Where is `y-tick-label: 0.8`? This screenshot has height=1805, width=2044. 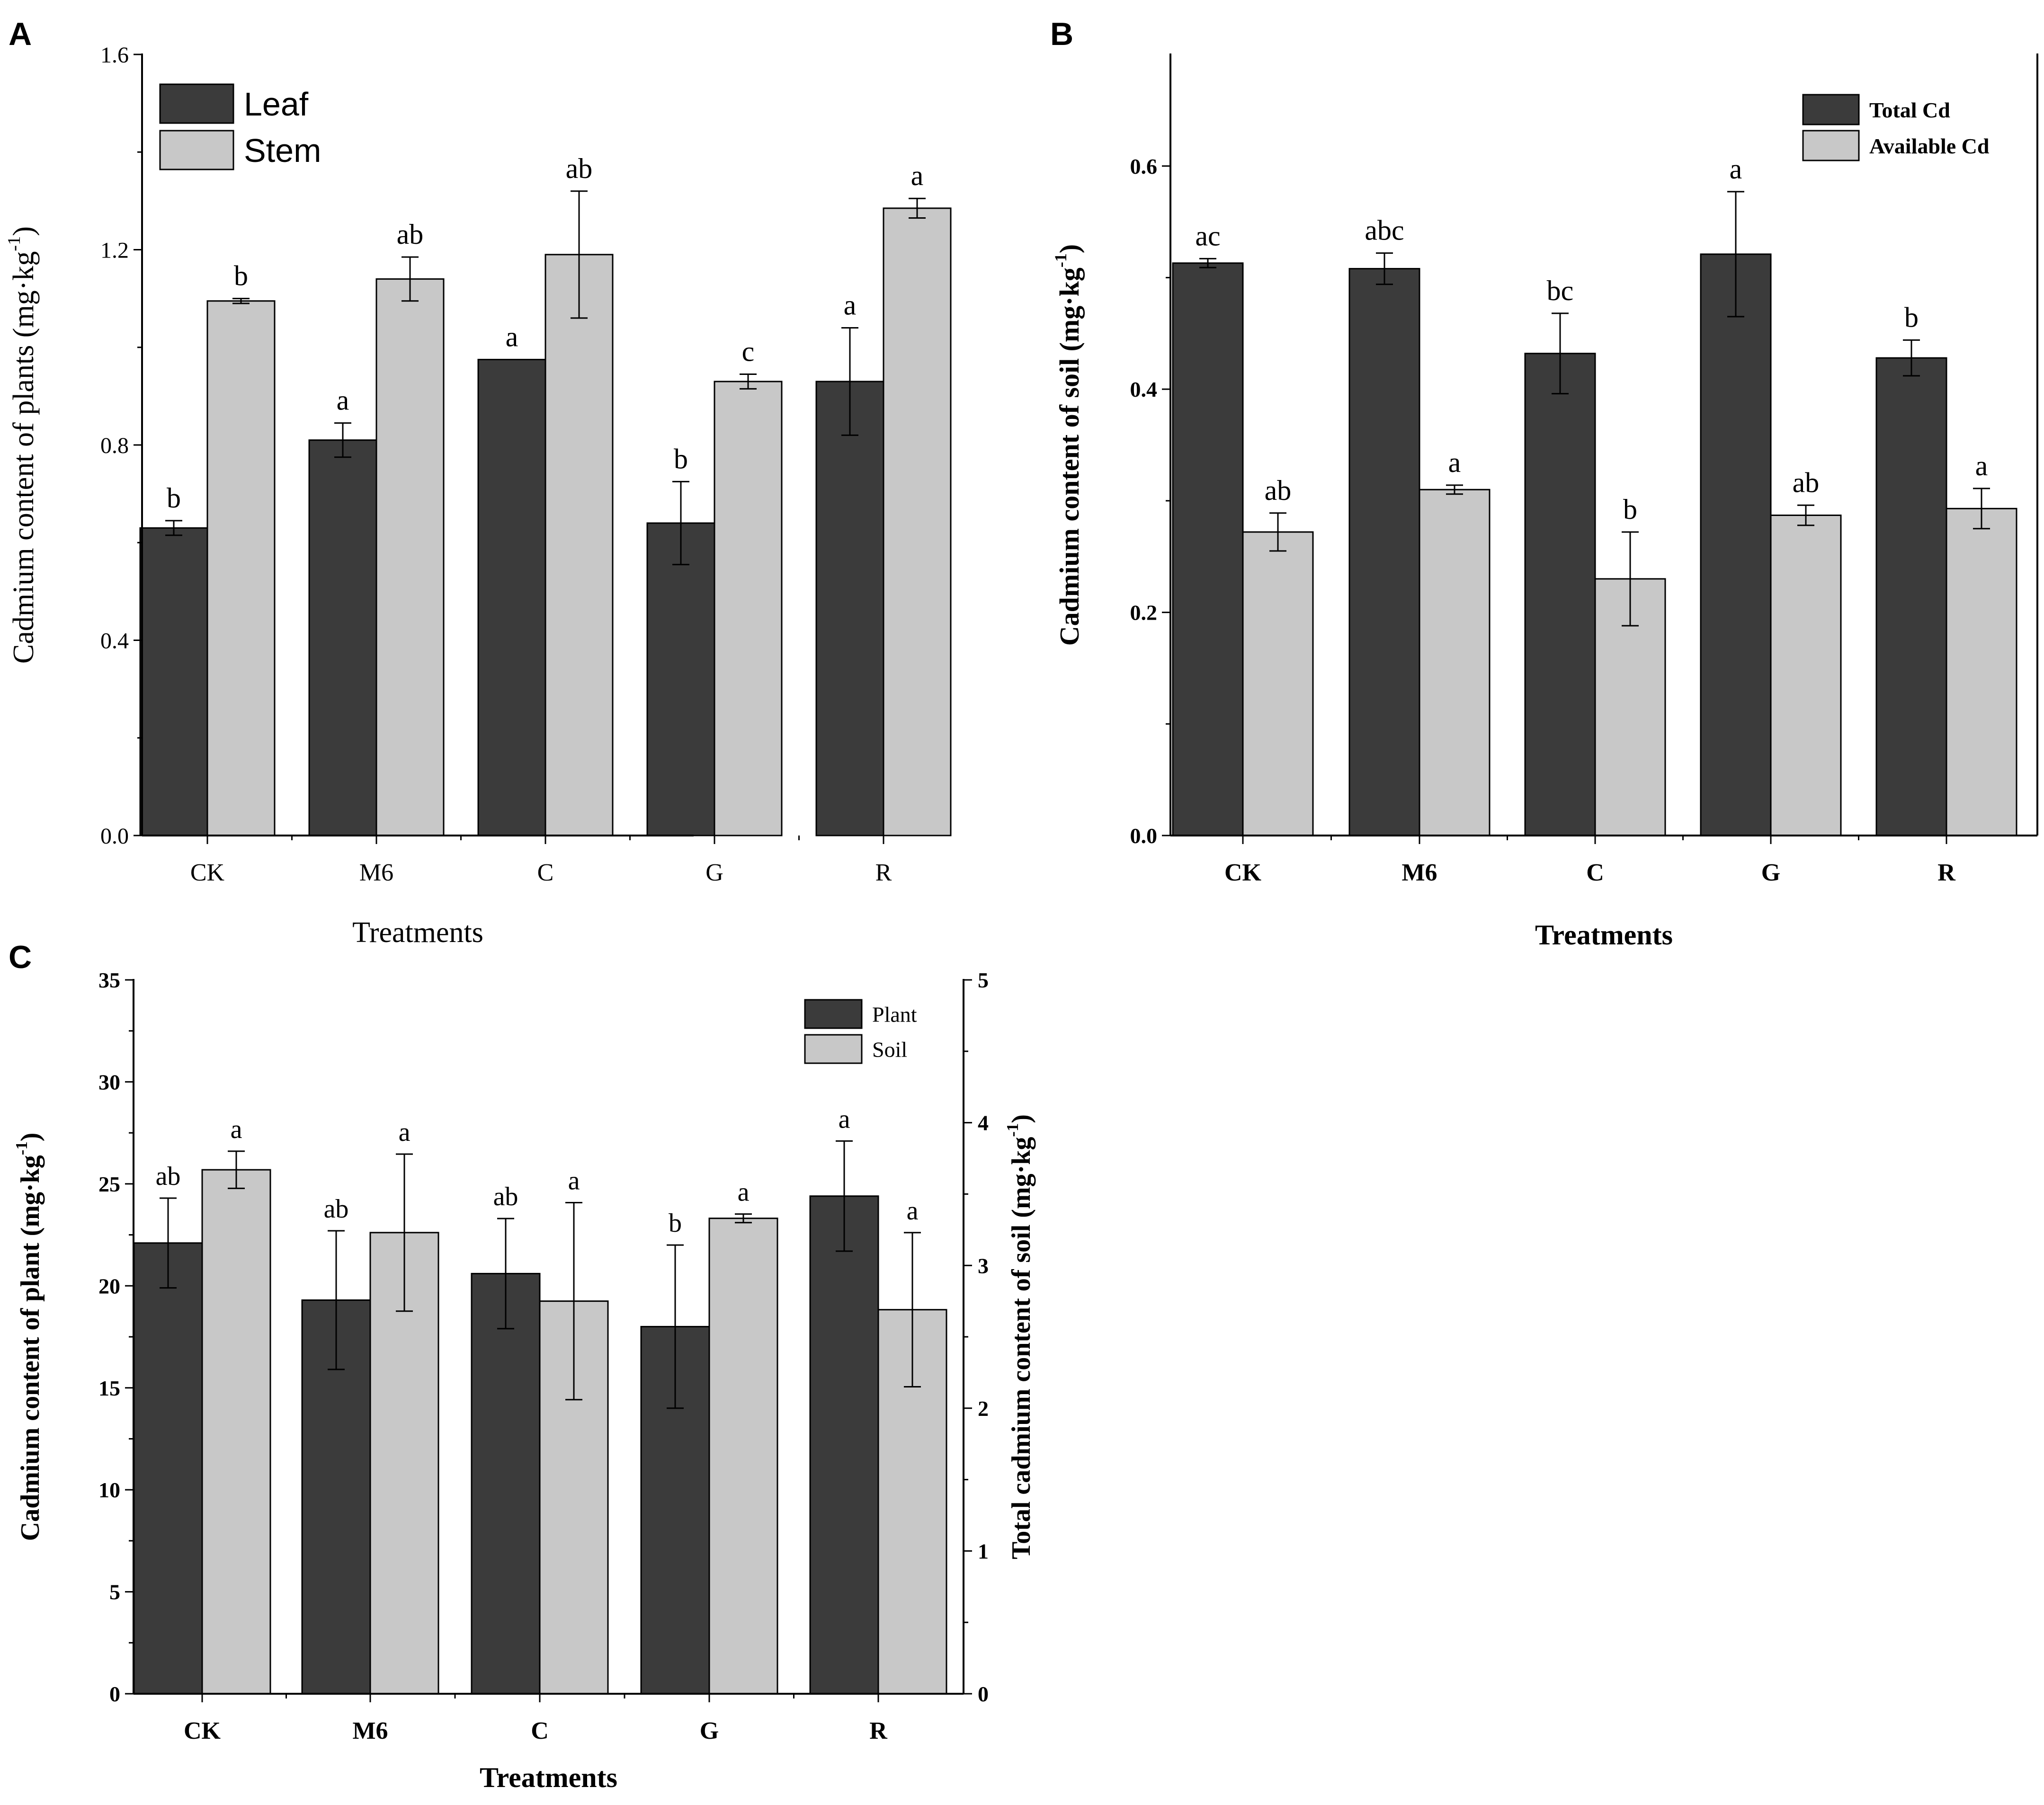 y-tick-label: 0.8 is located at coordinates (114, 445).